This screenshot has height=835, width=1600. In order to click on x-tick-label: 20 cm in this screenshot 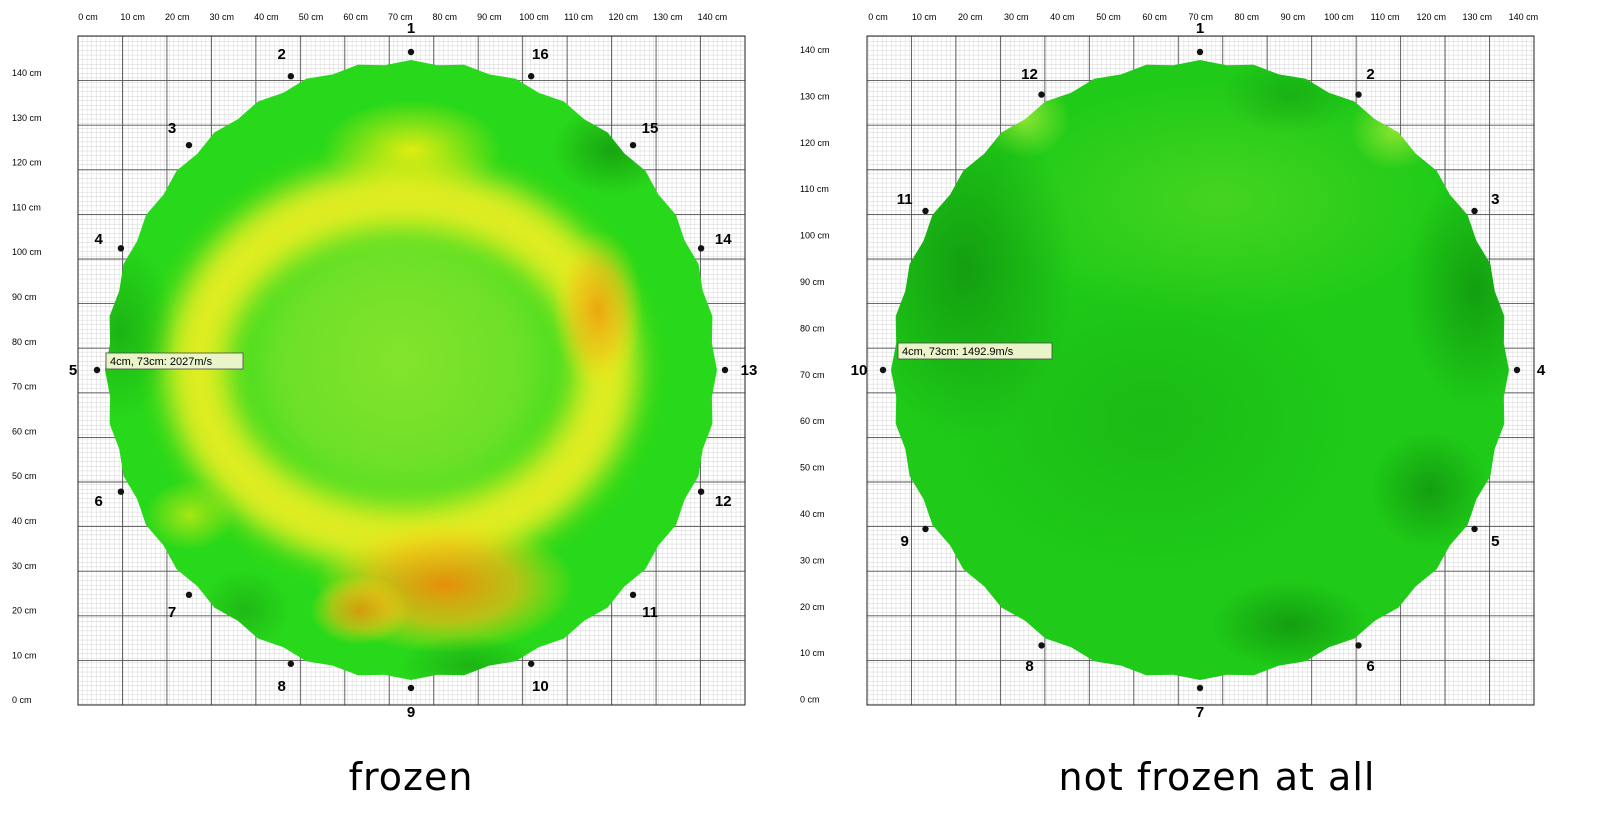, I will do `click(970, 17)`.